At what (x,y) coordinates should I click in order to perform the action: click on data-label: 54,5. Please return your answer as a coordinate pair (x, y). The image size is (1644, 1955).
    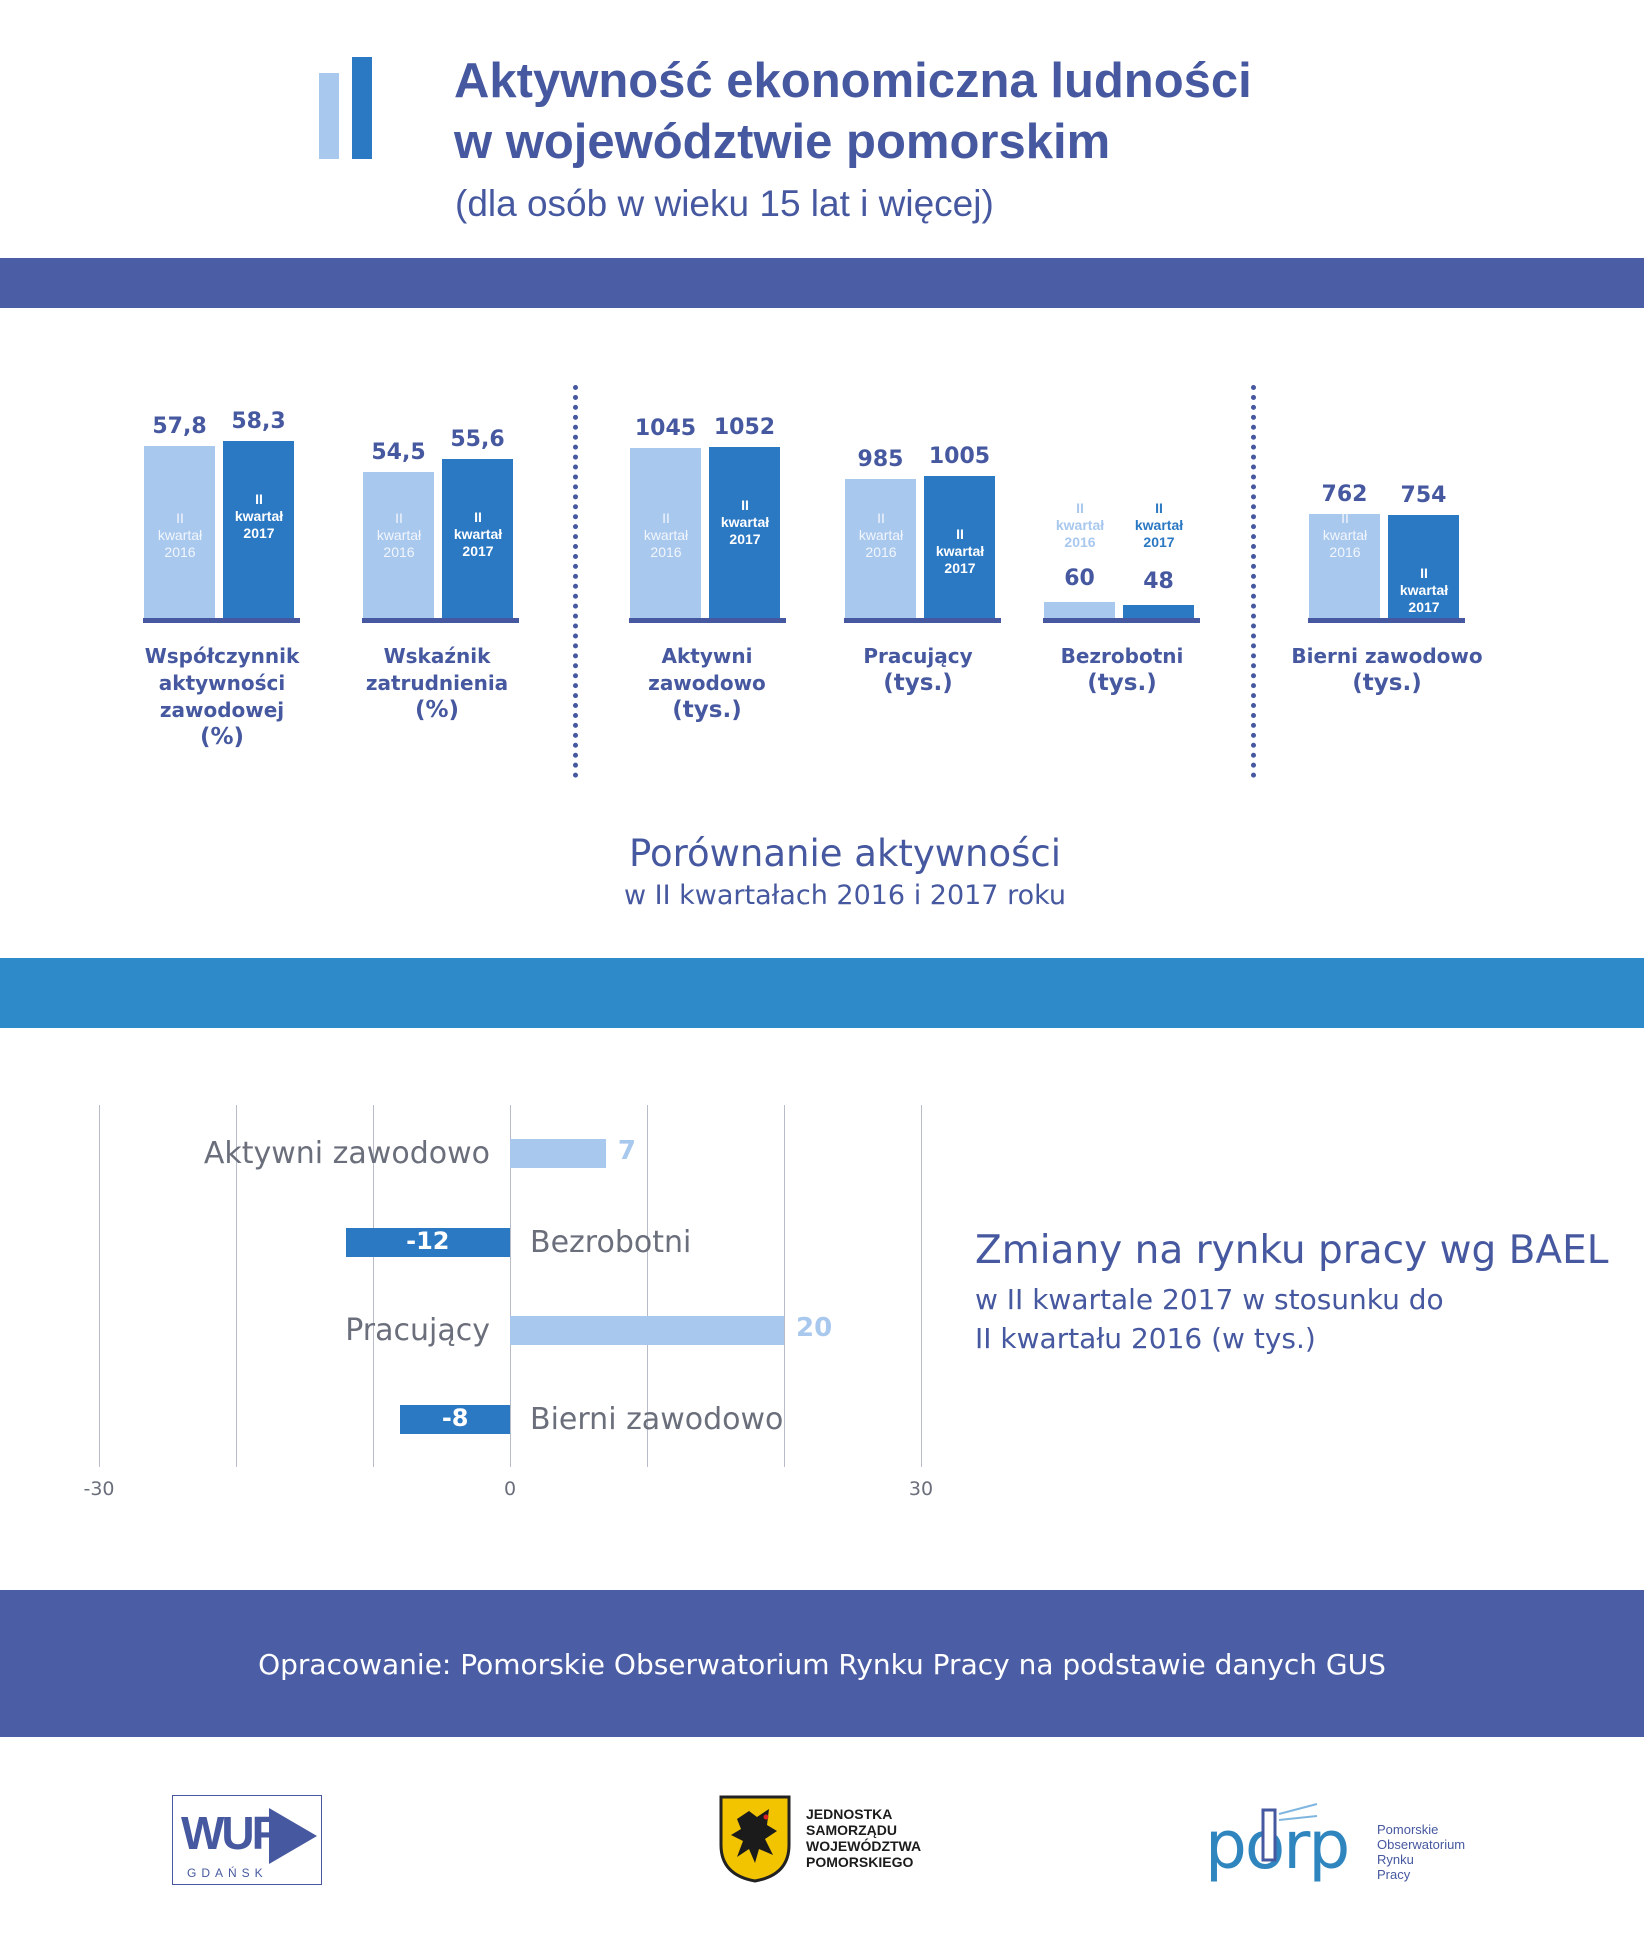
    Looking at the image, I should click on (398, 452).